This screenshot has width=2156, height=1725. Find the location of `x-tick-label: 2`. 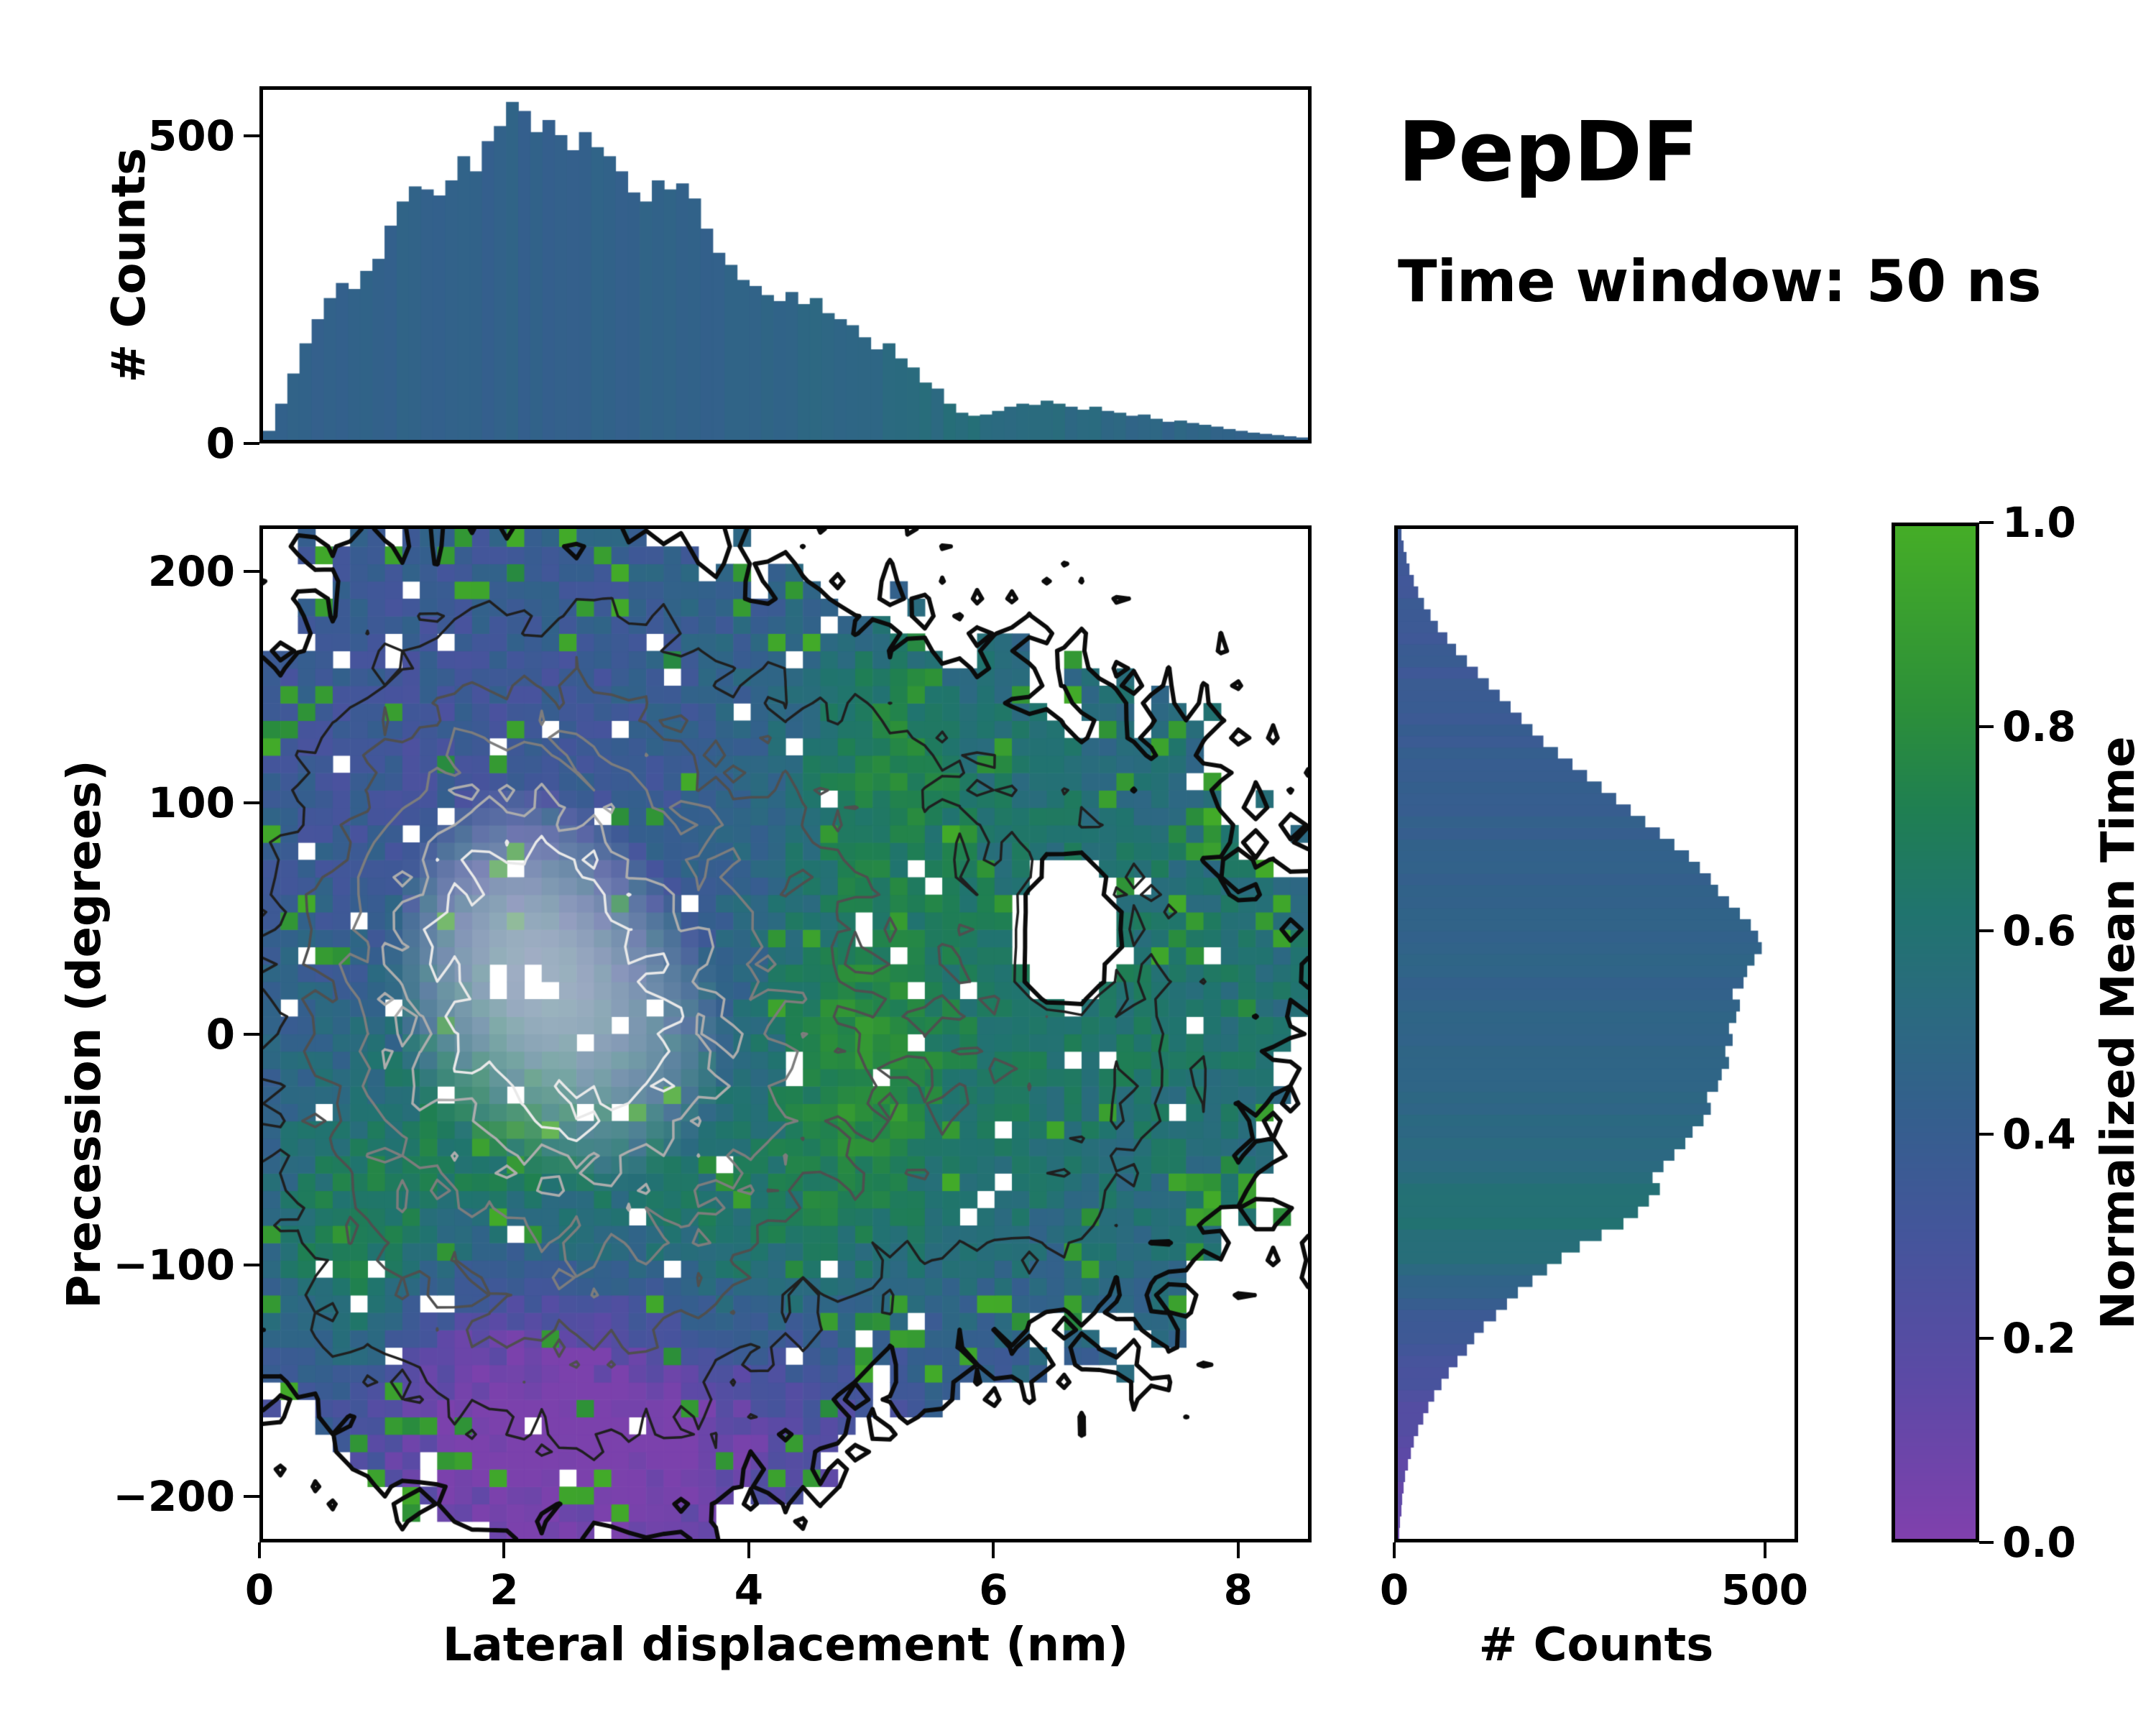

x-tick-label: 2 is located at coordinates (504, 1589).